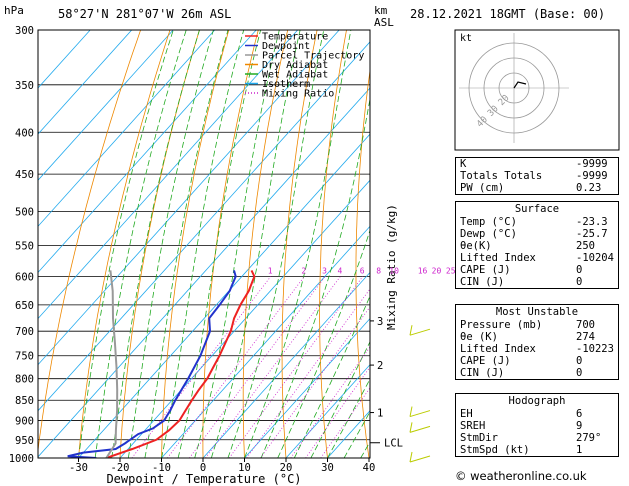 Image resolution: width=629 pixels, height=486 pixels. Describe the element at coordinates (466, 414) in the screenshot. I see `hodograph-label: EH` at that location.